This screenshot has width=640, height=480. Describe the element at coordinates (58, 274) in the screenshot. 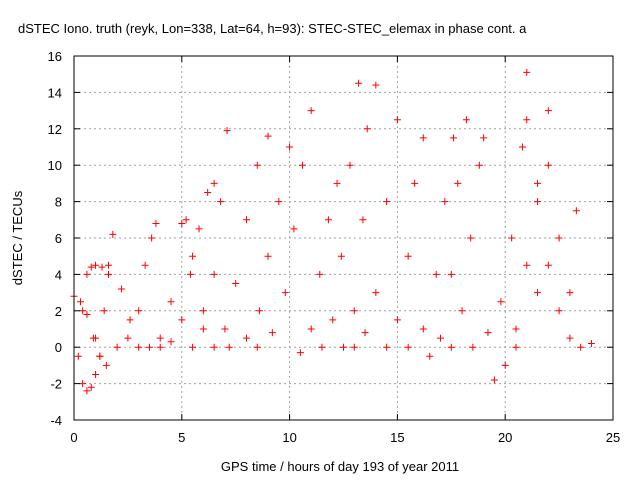

I see `y-tick-label: 4` at that location.